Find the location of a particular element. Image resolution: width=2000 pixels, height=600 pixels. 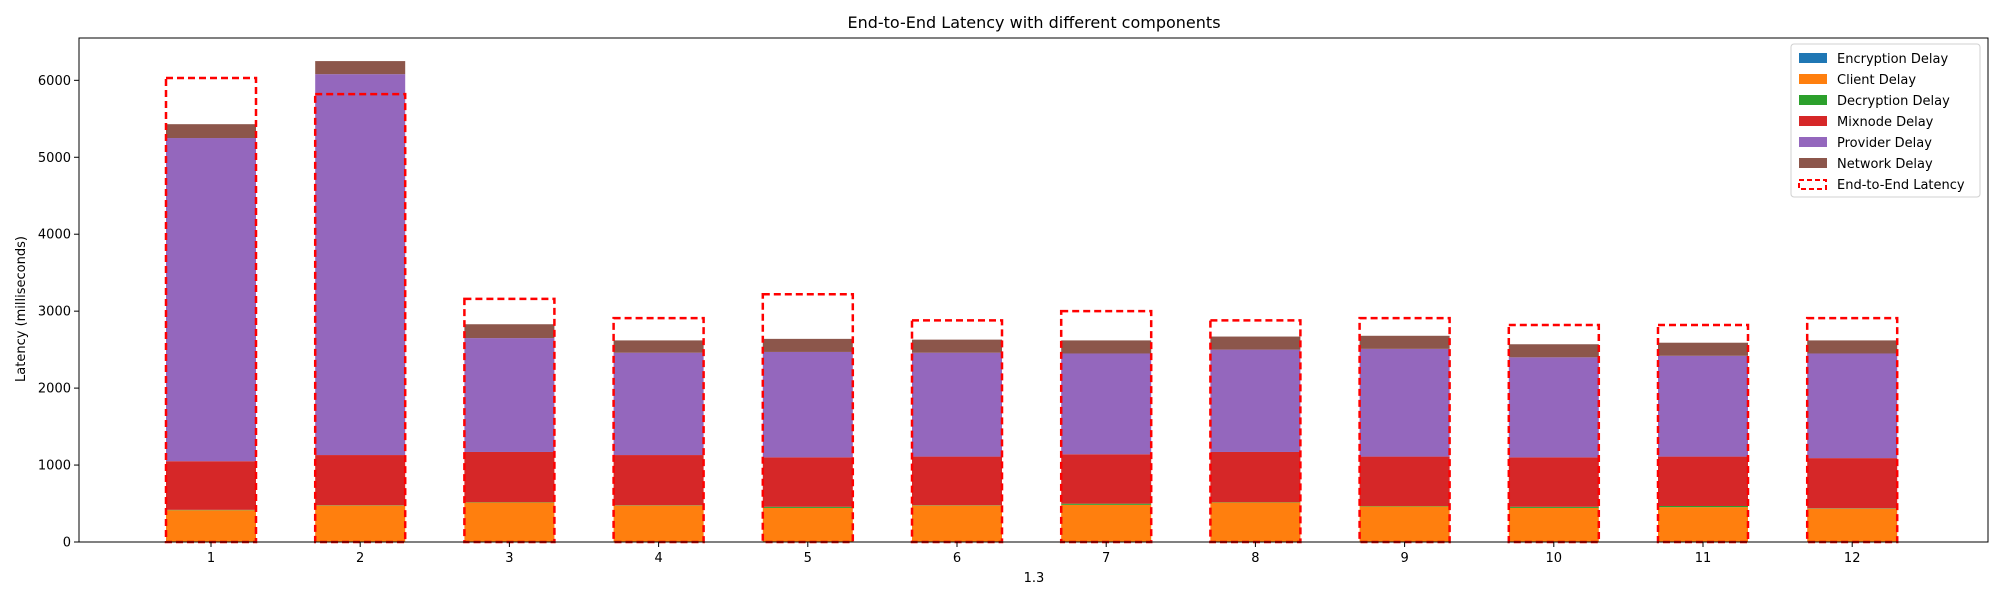

y-tick-label: 6000 is located at coordinates (54, 81).